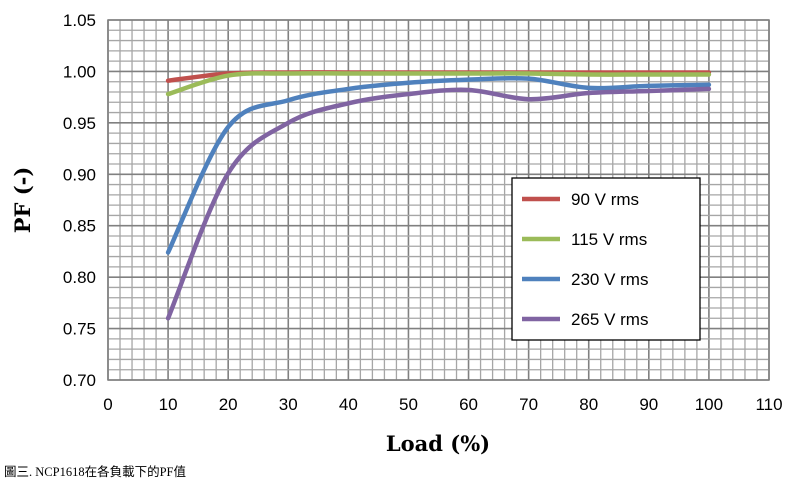  I want to click on x-tick-label: 80, so click(588, 404).